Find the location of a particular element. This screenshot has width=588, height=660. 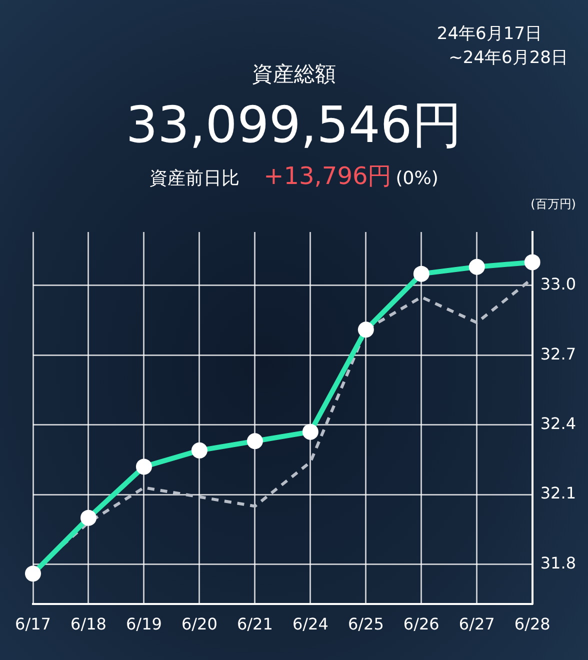

x-tick-label: 6/24 is located at coordinates (310, 624).